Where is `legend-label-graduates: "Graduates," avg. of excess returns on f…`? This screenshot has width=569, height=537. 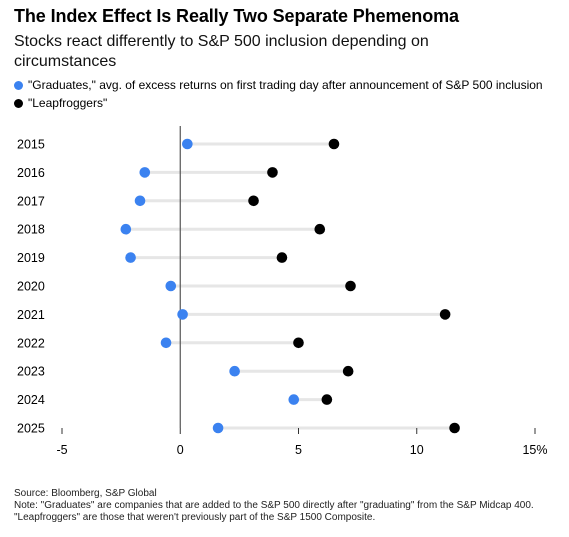 legend-label-graduates: "Graduates," avg. of excess returns on f… is located at coordinates (285, 85).